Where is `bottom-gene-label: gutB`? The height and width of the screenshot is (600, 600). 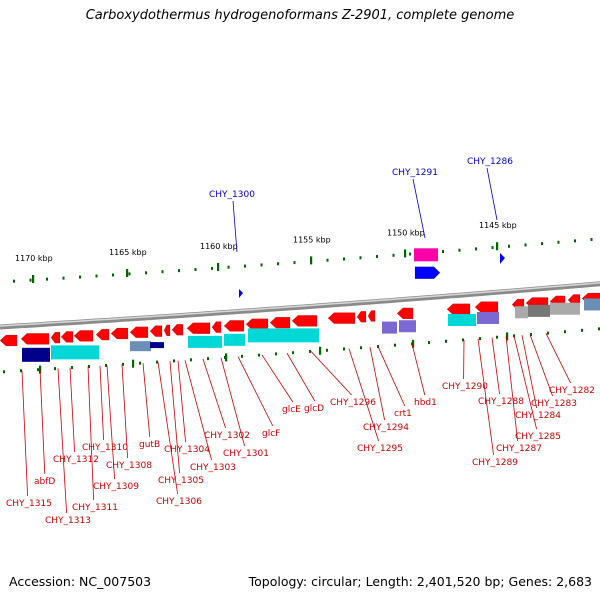
bottom-gene-label: gutB is located at coordinates (149, 445).